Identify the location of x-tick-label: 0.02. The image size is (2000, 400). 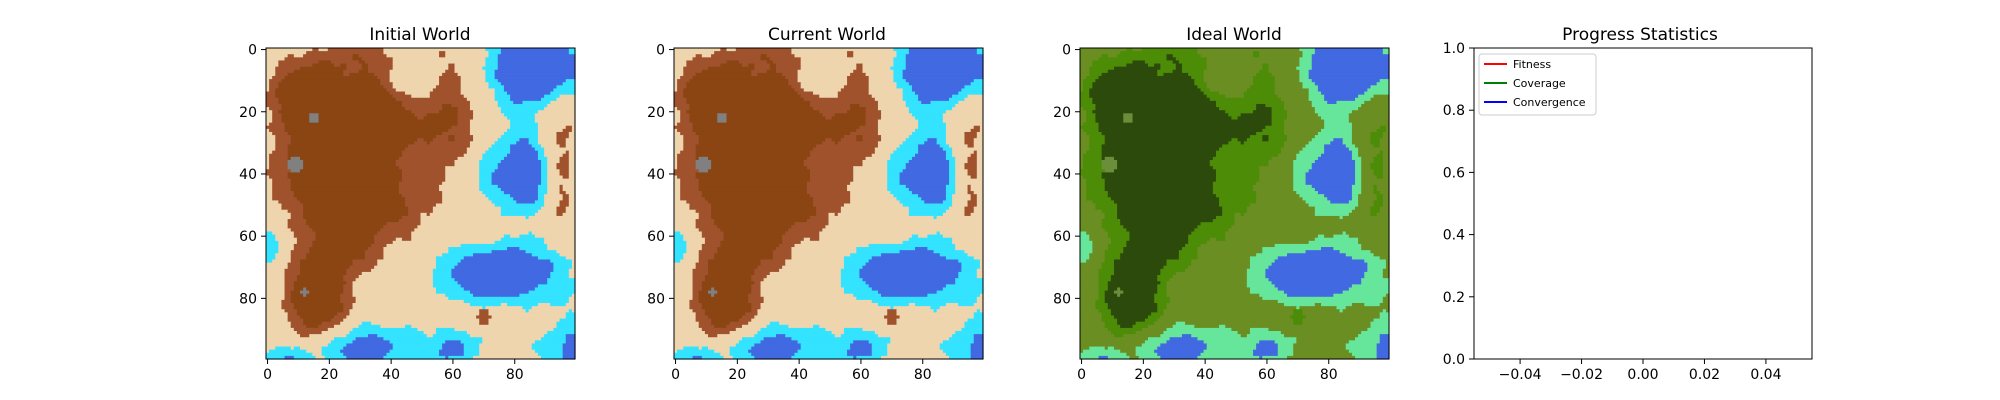
(1704, 375).